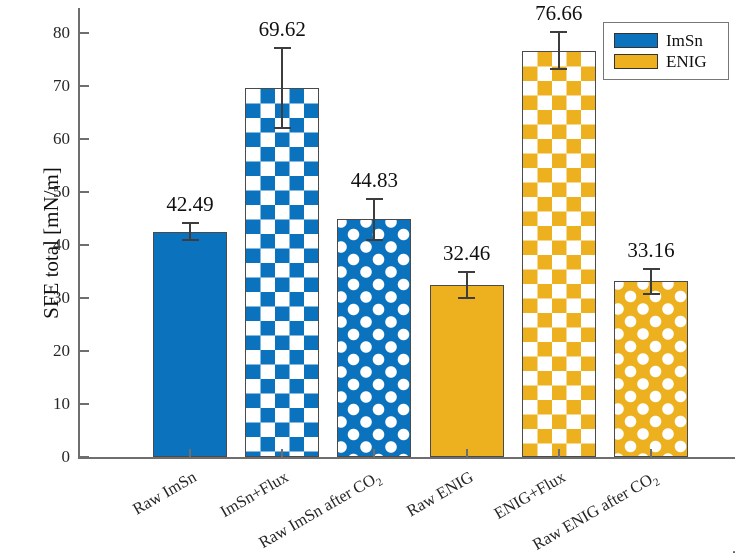 This screenshot has width=739, height=560. I want to click on legend-entry: ImSn, so click(667, 40).